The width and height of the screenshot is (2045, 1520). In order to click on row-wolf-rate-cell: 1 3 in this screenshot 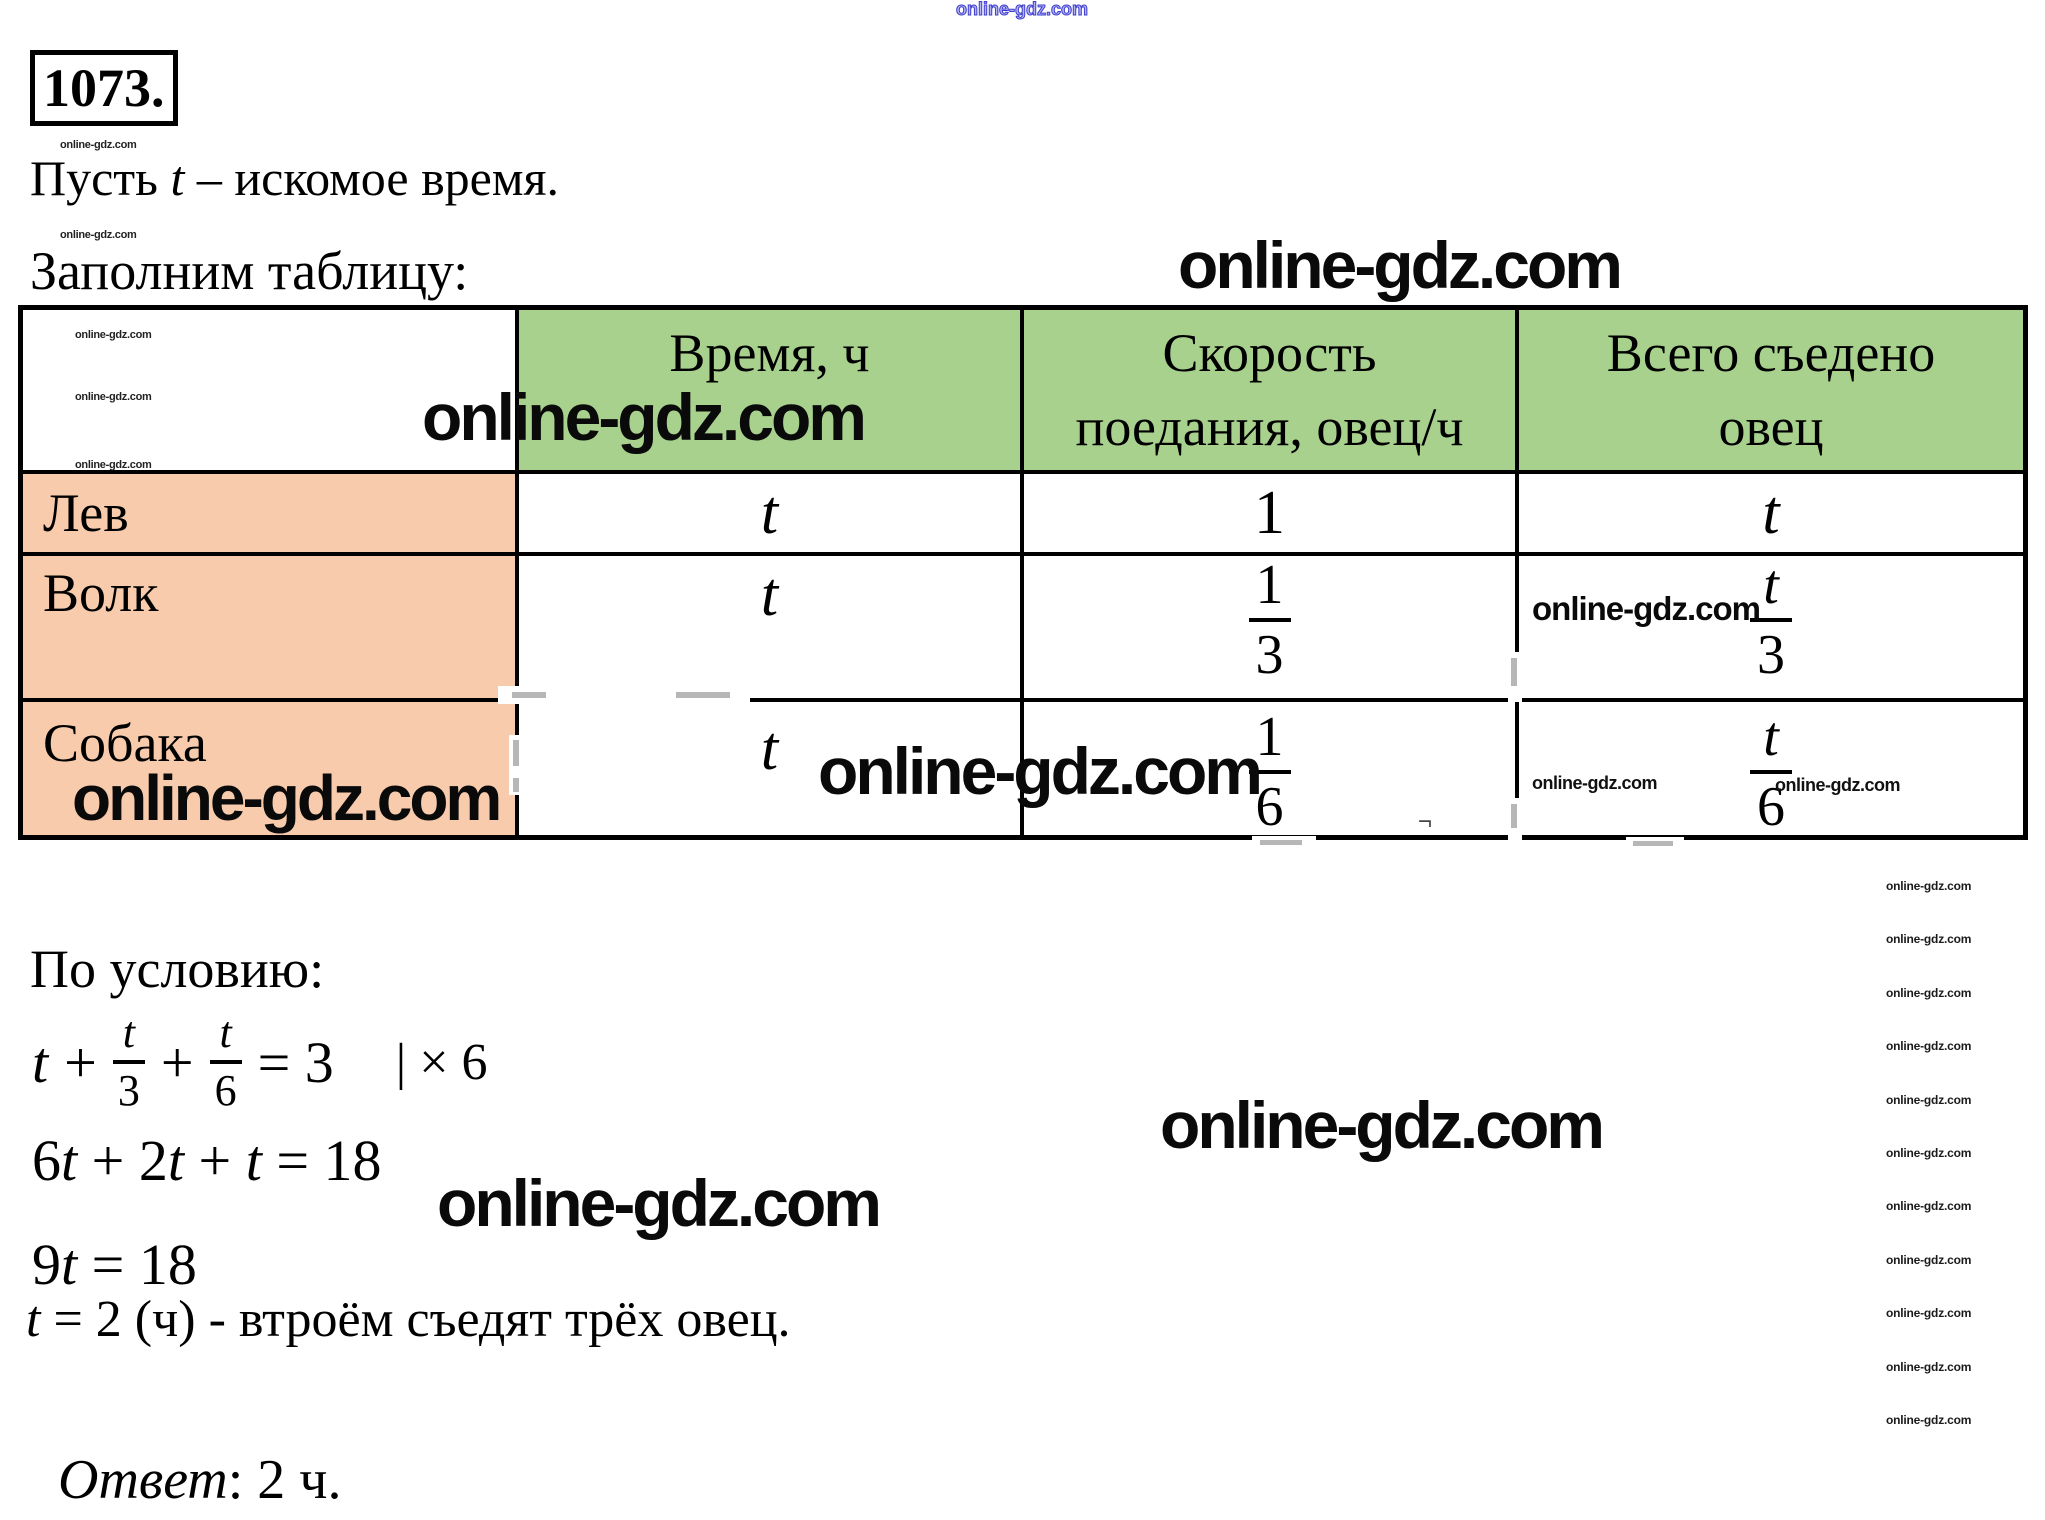, I will do `click(1271, 629)`.